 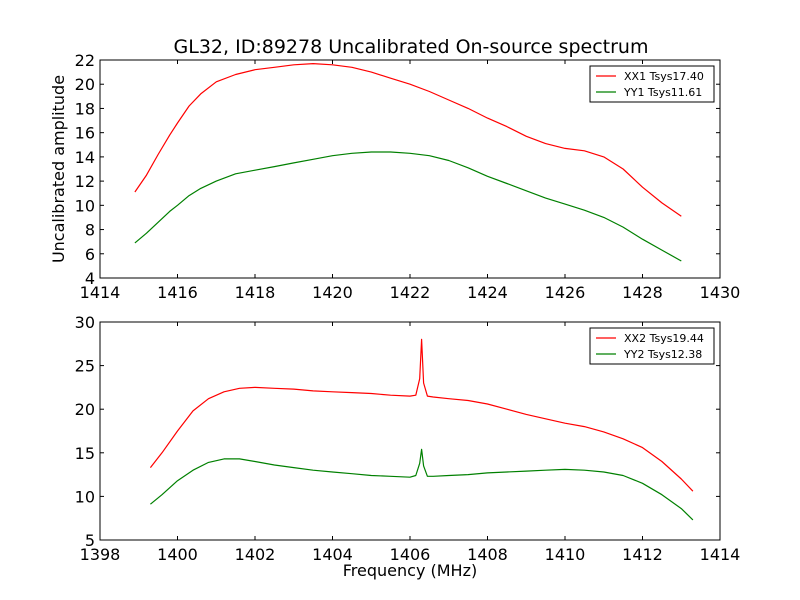 I want to click on x-tick-label: 1404, so click(x=332, y=554).